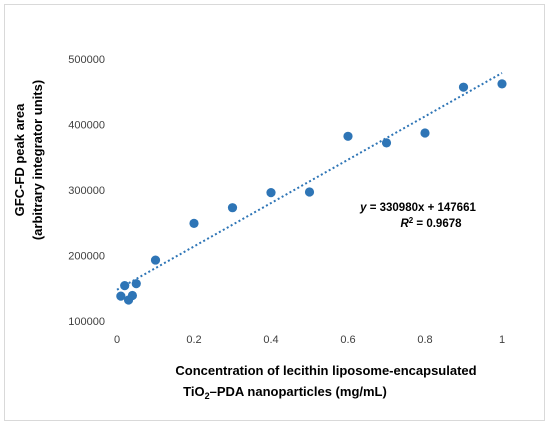 The width and height of the screenshot is (550, 426). What do you see at coordinates (309, 340) in the screenshot?
I see `x-axis-ticks: 0 0.2 0.4 0.6 0.8 1` at bounding box center [309, 340].